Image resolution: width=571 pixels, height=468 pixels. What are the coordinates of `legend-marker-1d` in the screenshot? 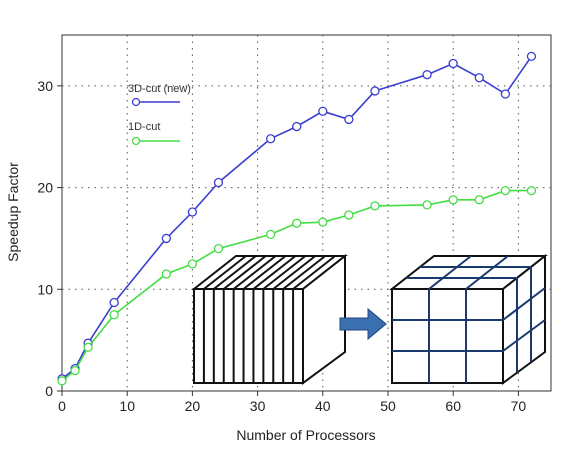 It's located at (136, 141).